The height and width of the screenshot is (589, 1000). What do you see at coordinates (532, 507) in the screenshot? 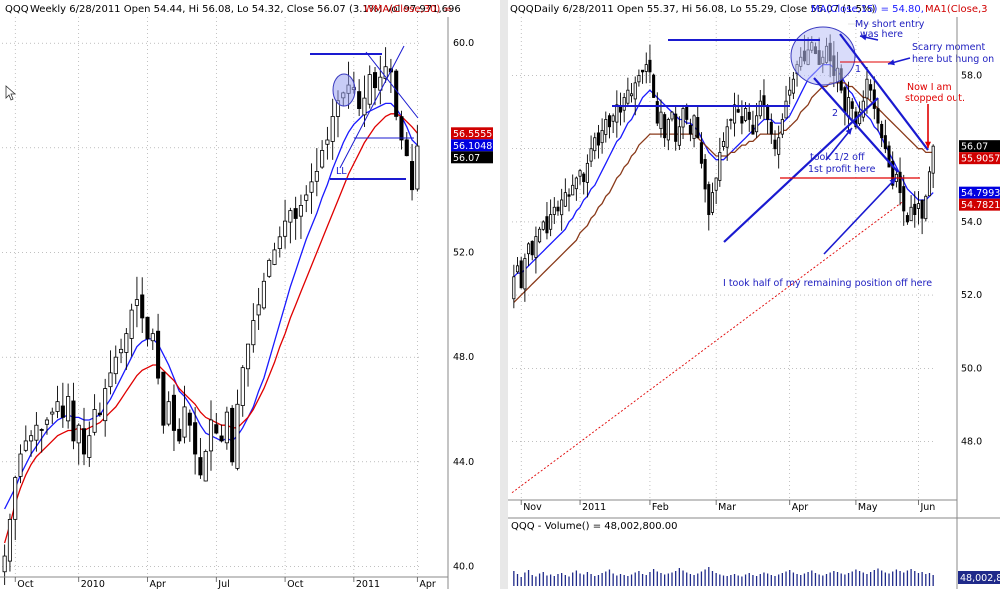
I see `x-tick-label: Nov` at bounding box center [532, 507].